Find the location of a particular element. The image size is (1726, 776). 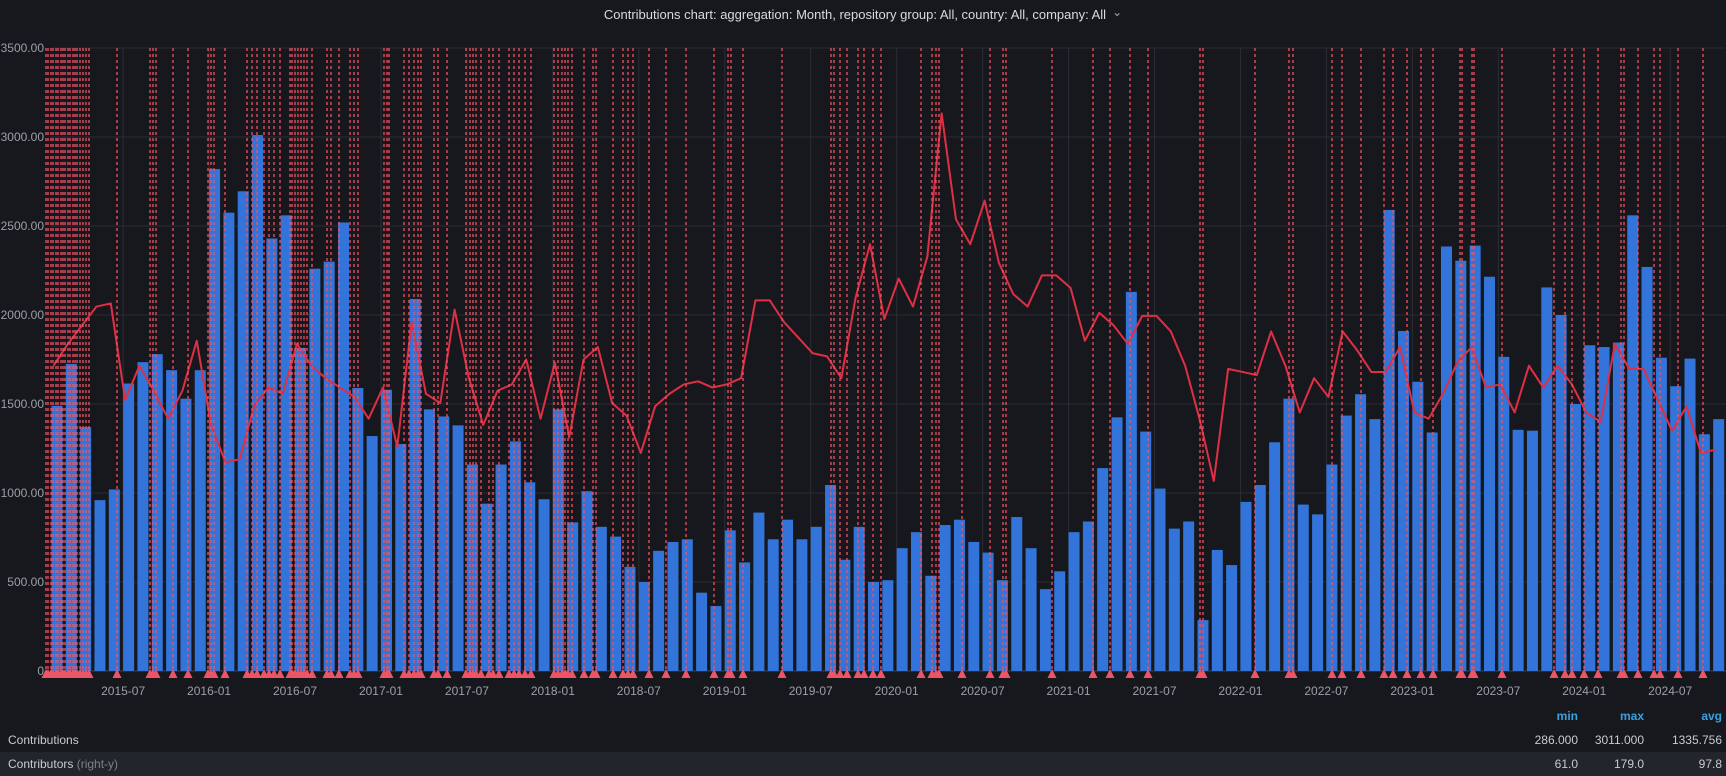

legend-col-avg: avg is located at coordinates (1711, 716).